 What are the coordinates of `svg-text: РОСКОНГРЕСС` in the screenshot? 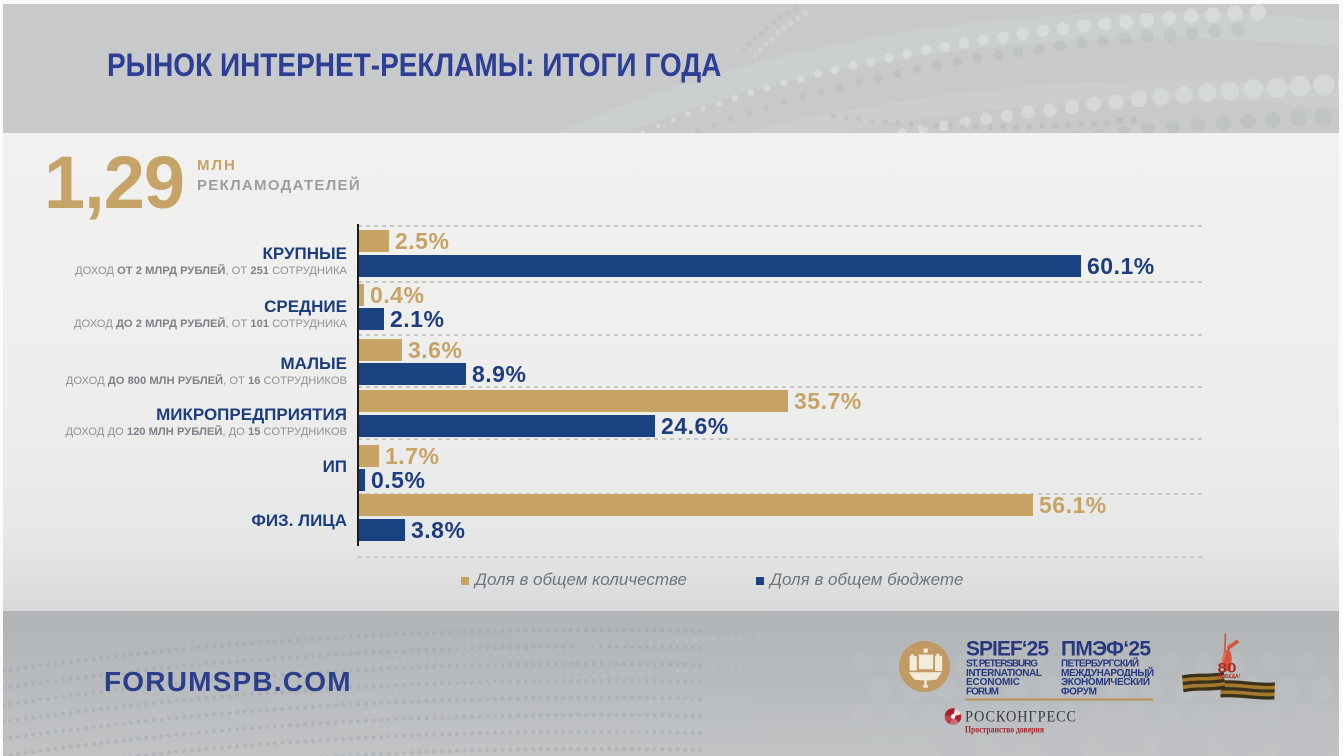 It's located at (1021, 717).